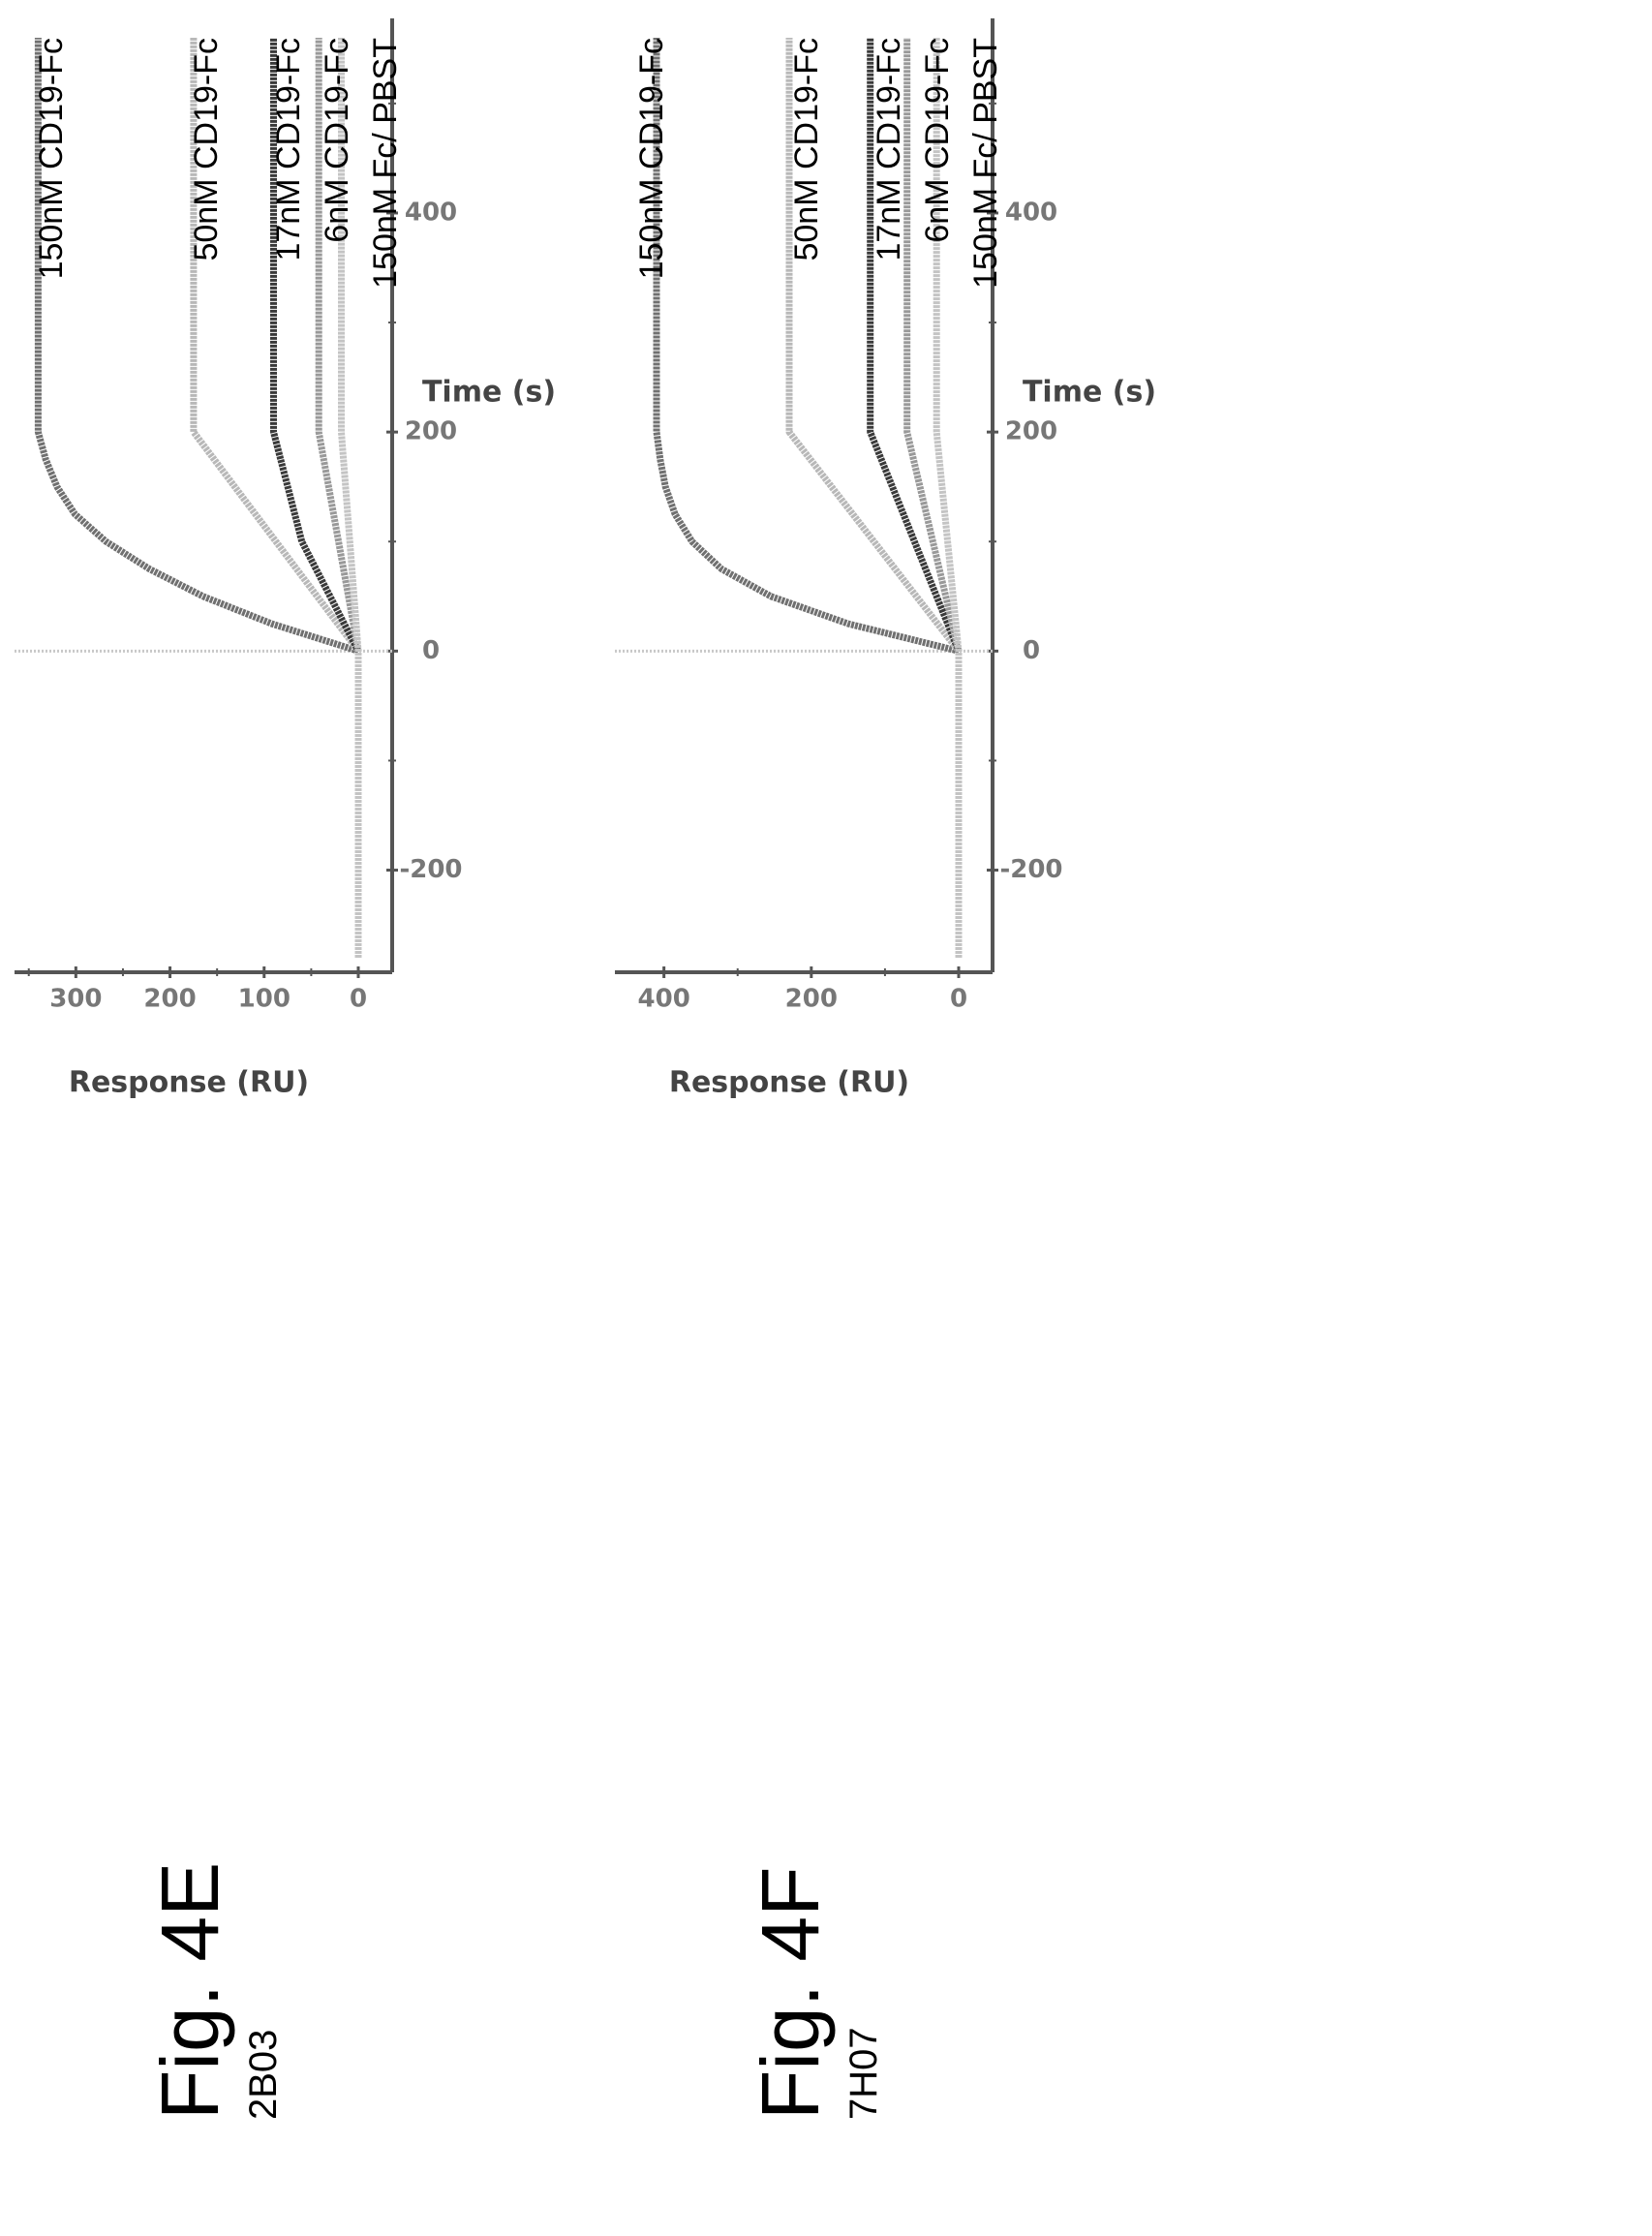 The width and height of the screenshot is (1652, 2236). I want to click on figure-subtitle: 7H07, so click(863, 2073).